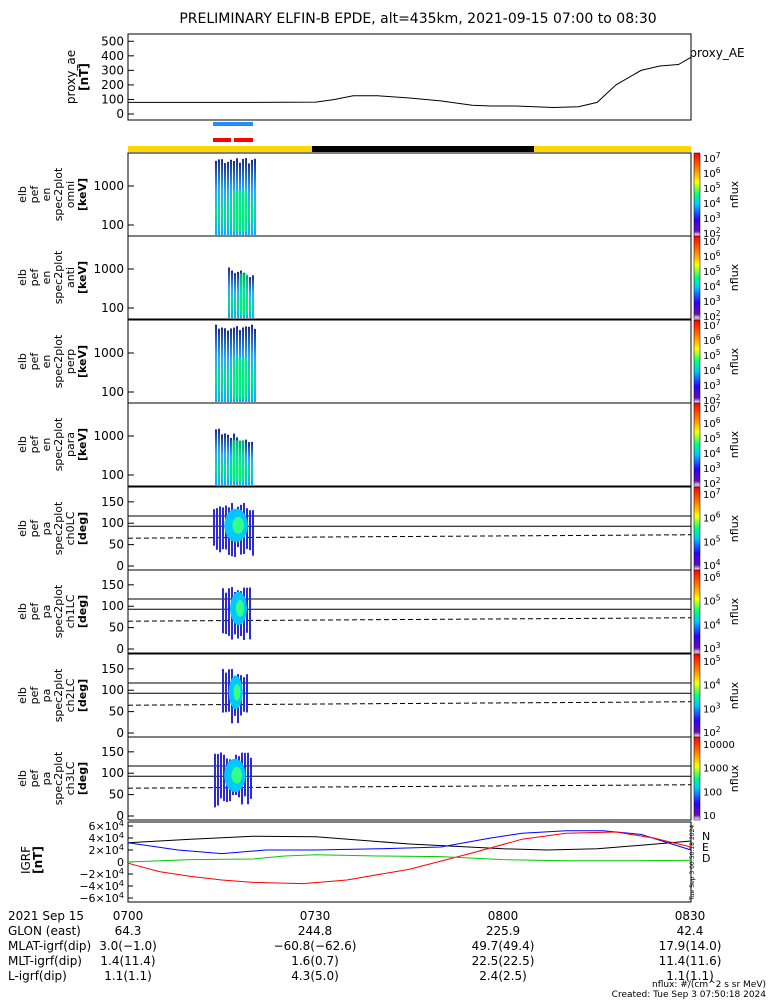 This screenshot has width=775, height=1000. What do you see at coordinates (712, 732) in the screenshot?
I see `colorbar-tick-label: 10²` at bounding box center [712, 732].